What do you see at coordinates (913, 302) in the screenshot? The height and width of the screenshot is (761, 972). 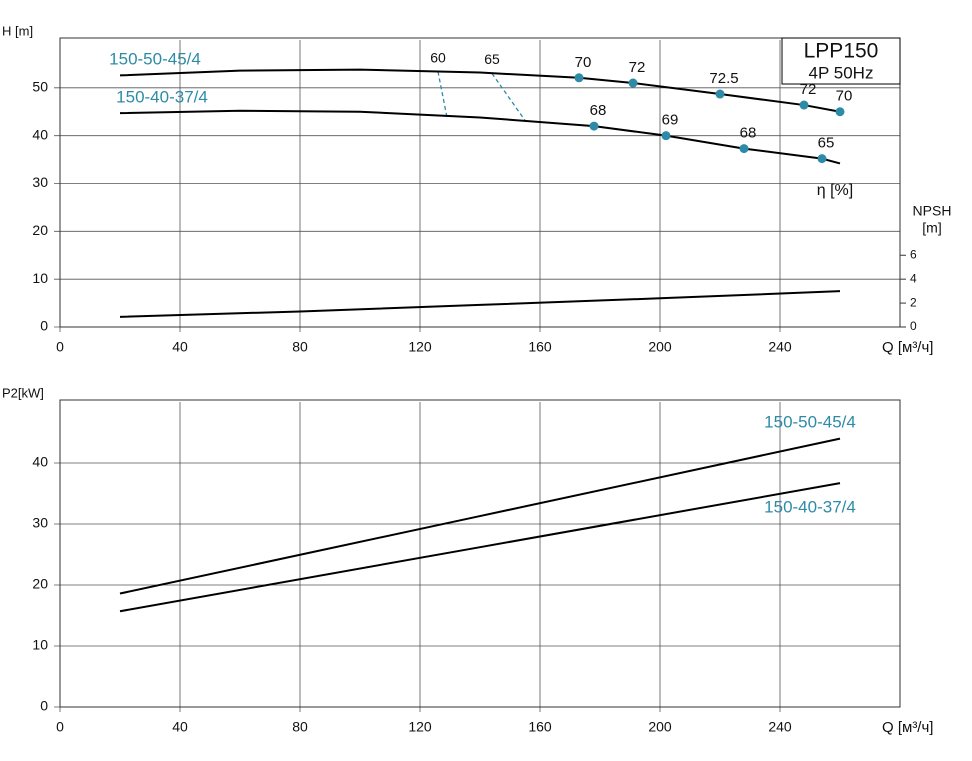 I see `y2-tick-label: 2` at bounding box center [913, 302].